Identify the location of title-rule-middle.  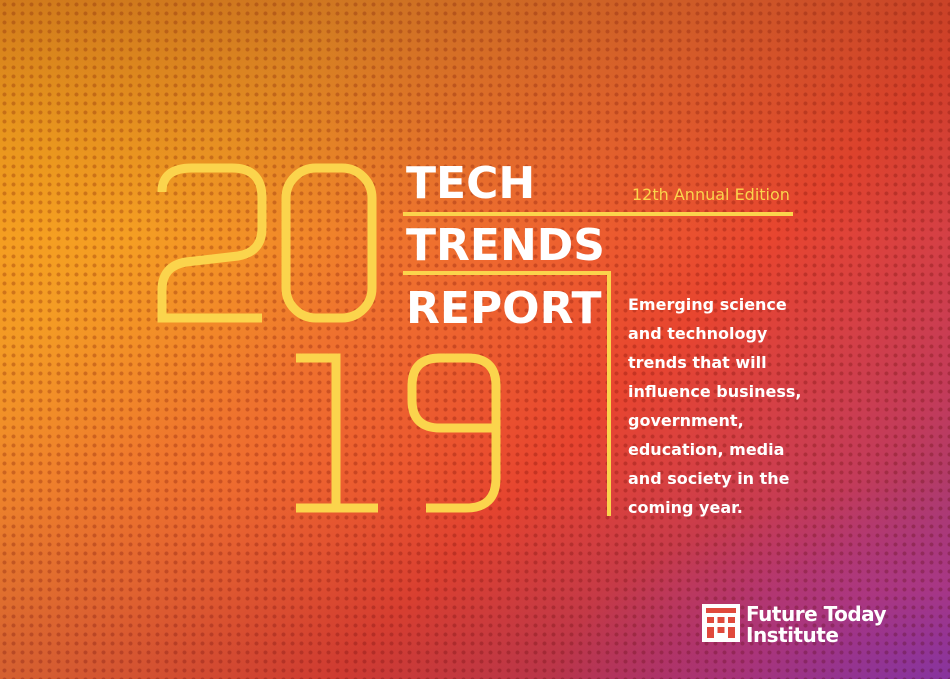
(506, 273).